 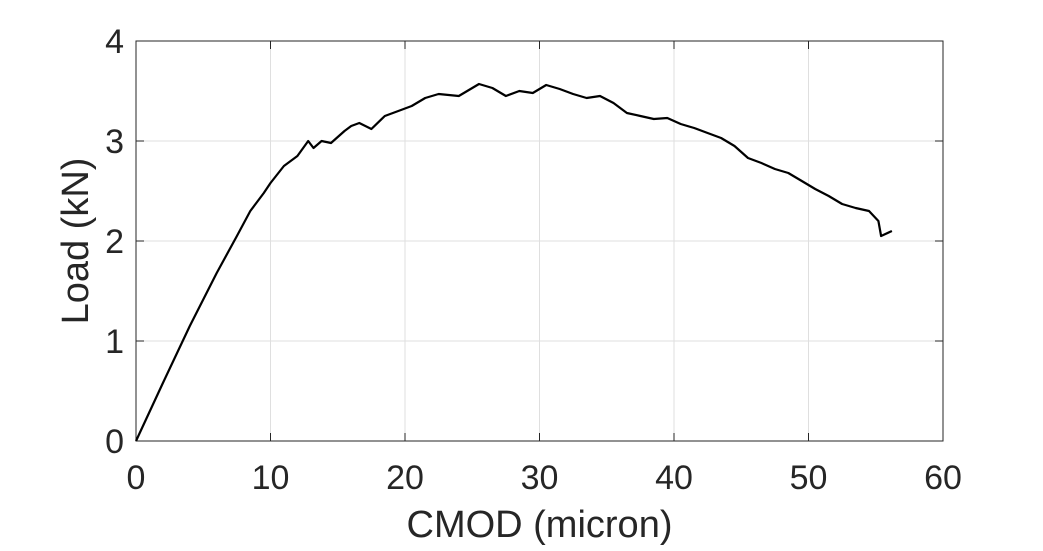 What do you see at coordinates (136, 478) in the screenshot?
I see `x-tick-label: 0` at bounding box center [136, 478].